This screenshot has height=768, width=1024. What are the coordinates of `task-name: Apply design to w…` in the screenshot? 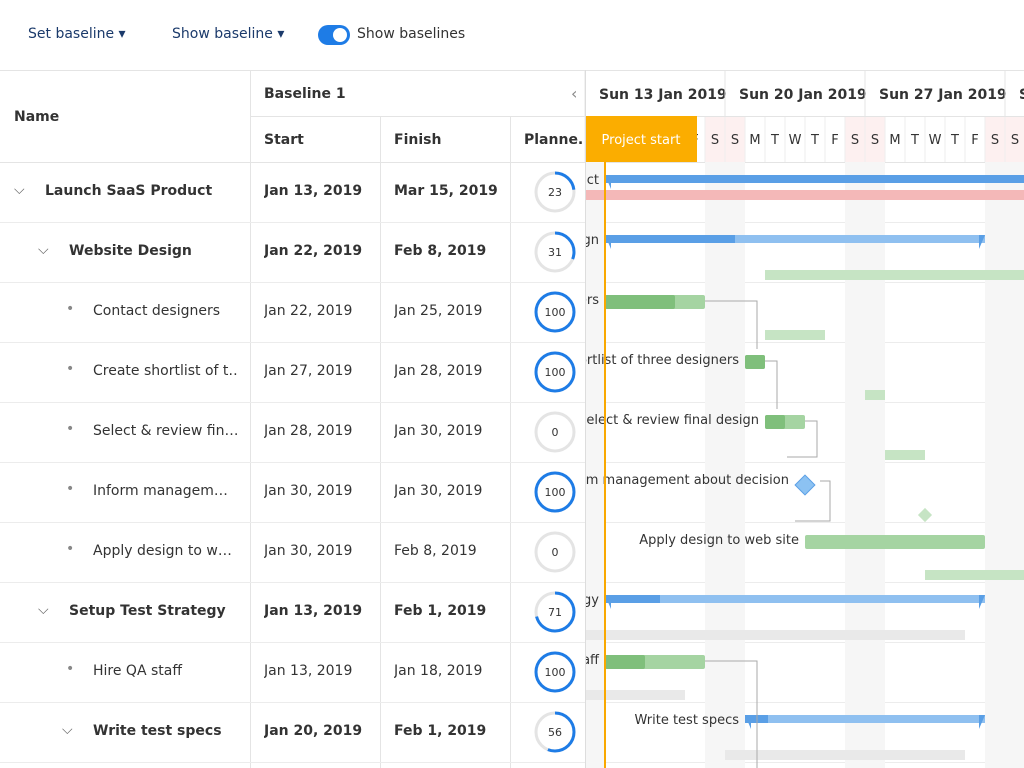 It's located at (162, 551).